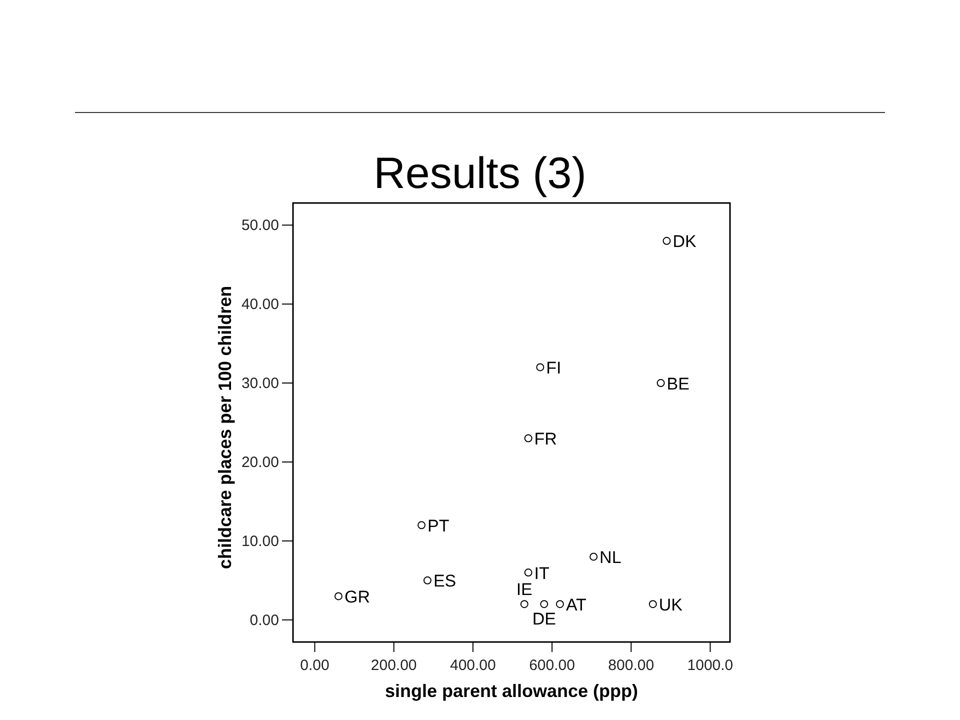 This screenshot has height=720, width=960. What do you see at coordinates (444, 581) in the screenshot?
I see `annotation: ES` at bounding box center [444, 581].